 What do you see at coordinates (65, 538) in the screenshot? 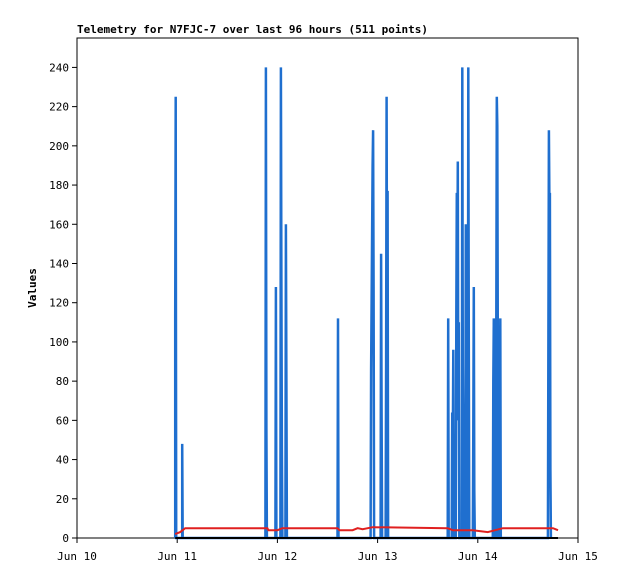
I see `y-tick-label: 0` at bounding box center [65, 538].